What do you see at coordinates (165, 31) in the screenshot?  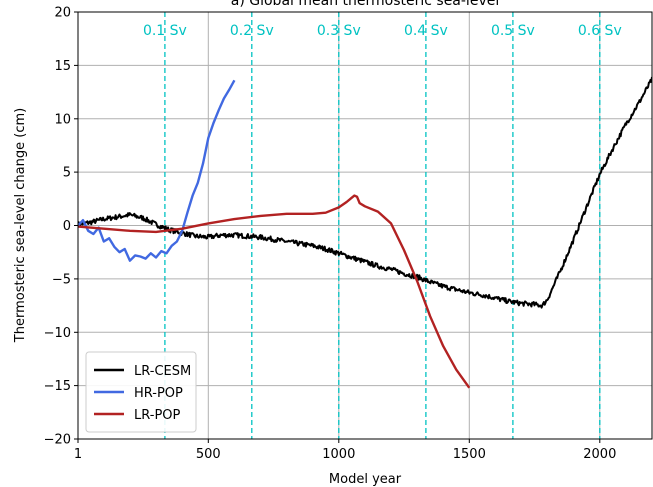 I see `forcing-marker-label: 0.1 Sv` at bounding box center [165, 31].